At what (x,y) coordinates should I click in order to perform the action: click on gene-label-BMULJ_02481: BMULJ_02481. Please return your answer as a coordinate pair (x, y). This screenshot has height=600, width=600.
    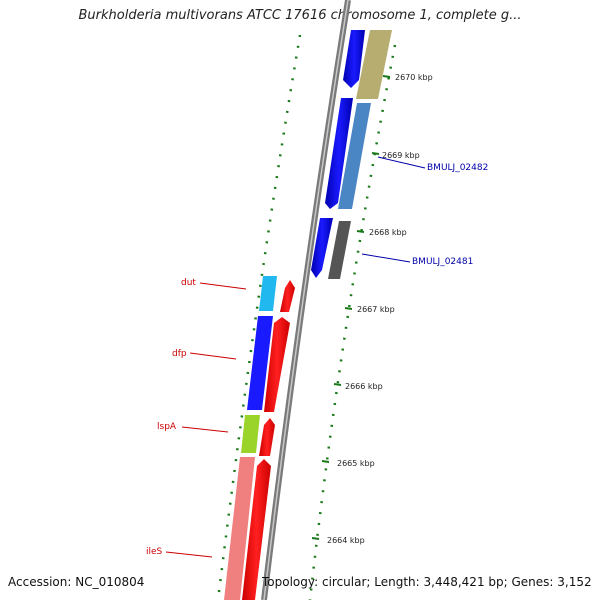
    Looking at the image, I should click on (442, 262).